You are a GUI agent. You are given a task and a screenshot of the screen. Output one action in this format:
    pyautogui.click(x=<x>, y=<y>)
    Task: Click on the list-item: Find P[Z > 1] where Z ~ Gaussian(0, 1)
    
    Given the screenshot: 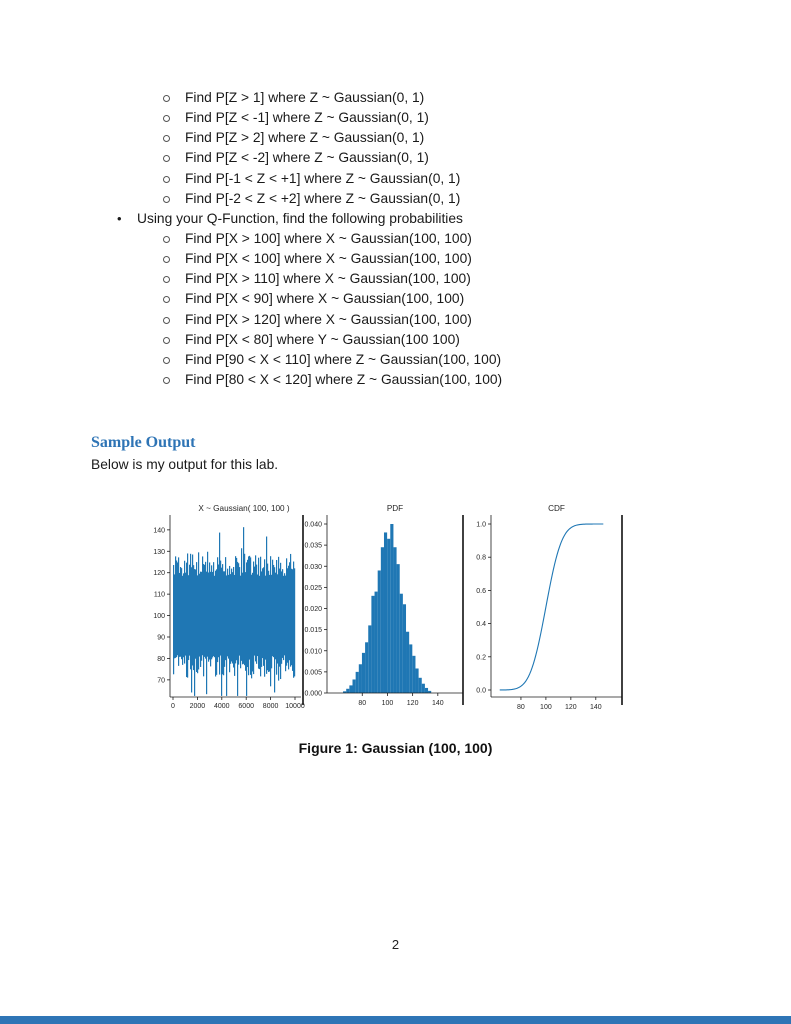 What is the action you would take?
    pyautogui.click(x=395, y=98)
    